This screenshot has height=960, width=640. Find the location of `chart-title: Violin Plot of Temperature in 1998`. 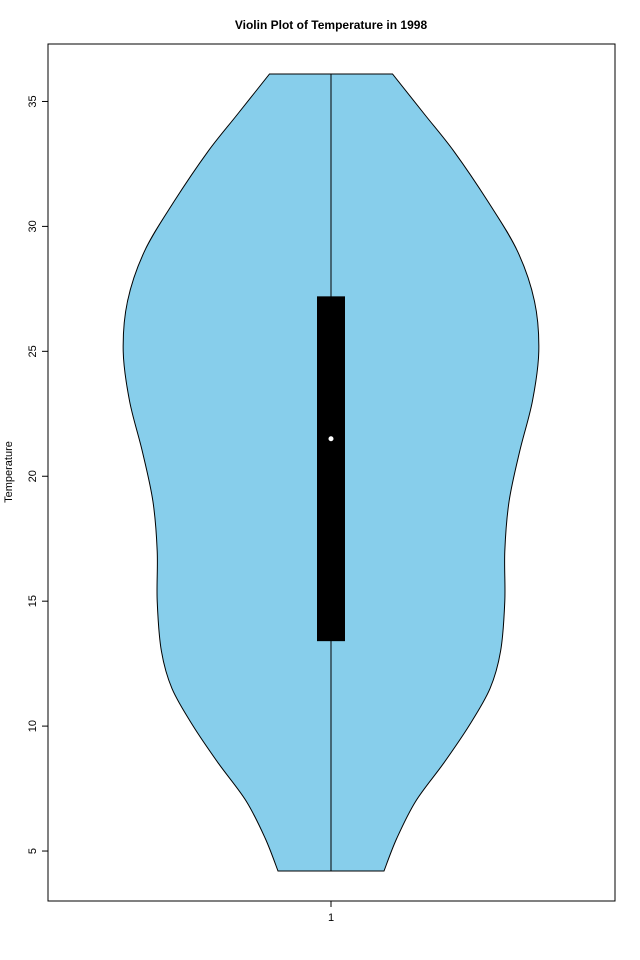

chart-title: Violin Plot of Temperature in 1998 is located at coordinates (331, 25).